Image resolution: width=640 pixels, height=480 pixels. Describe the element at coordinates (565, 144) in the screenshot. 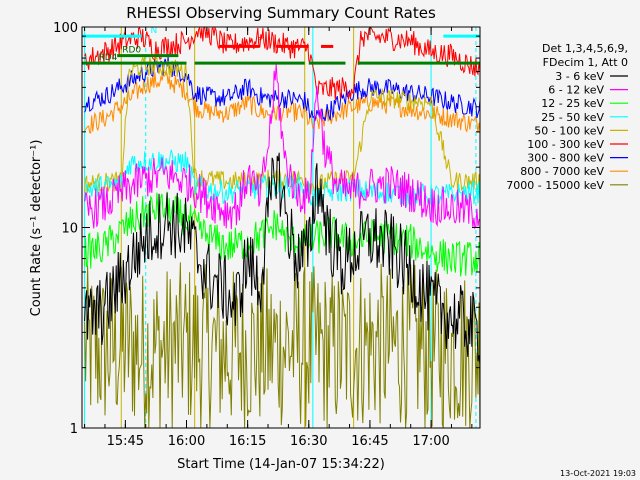

I see `legend-label-5: 100 - 300 keV` at that location.